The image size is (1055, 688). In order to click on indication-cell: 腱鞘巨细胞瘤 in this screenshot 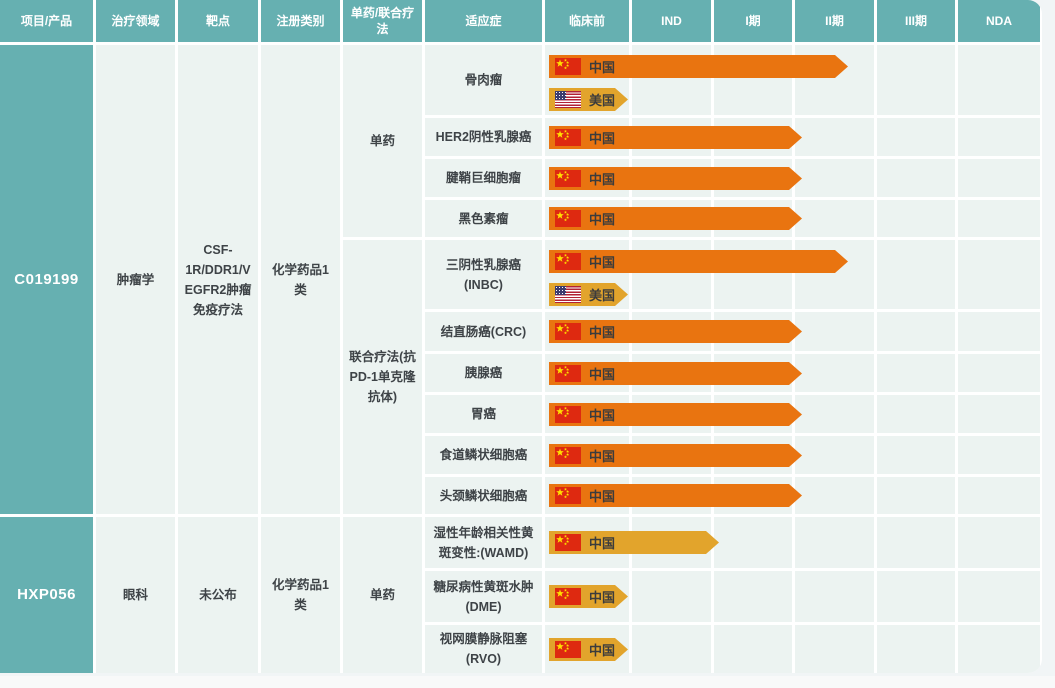, I will do `click(483, 178)`.